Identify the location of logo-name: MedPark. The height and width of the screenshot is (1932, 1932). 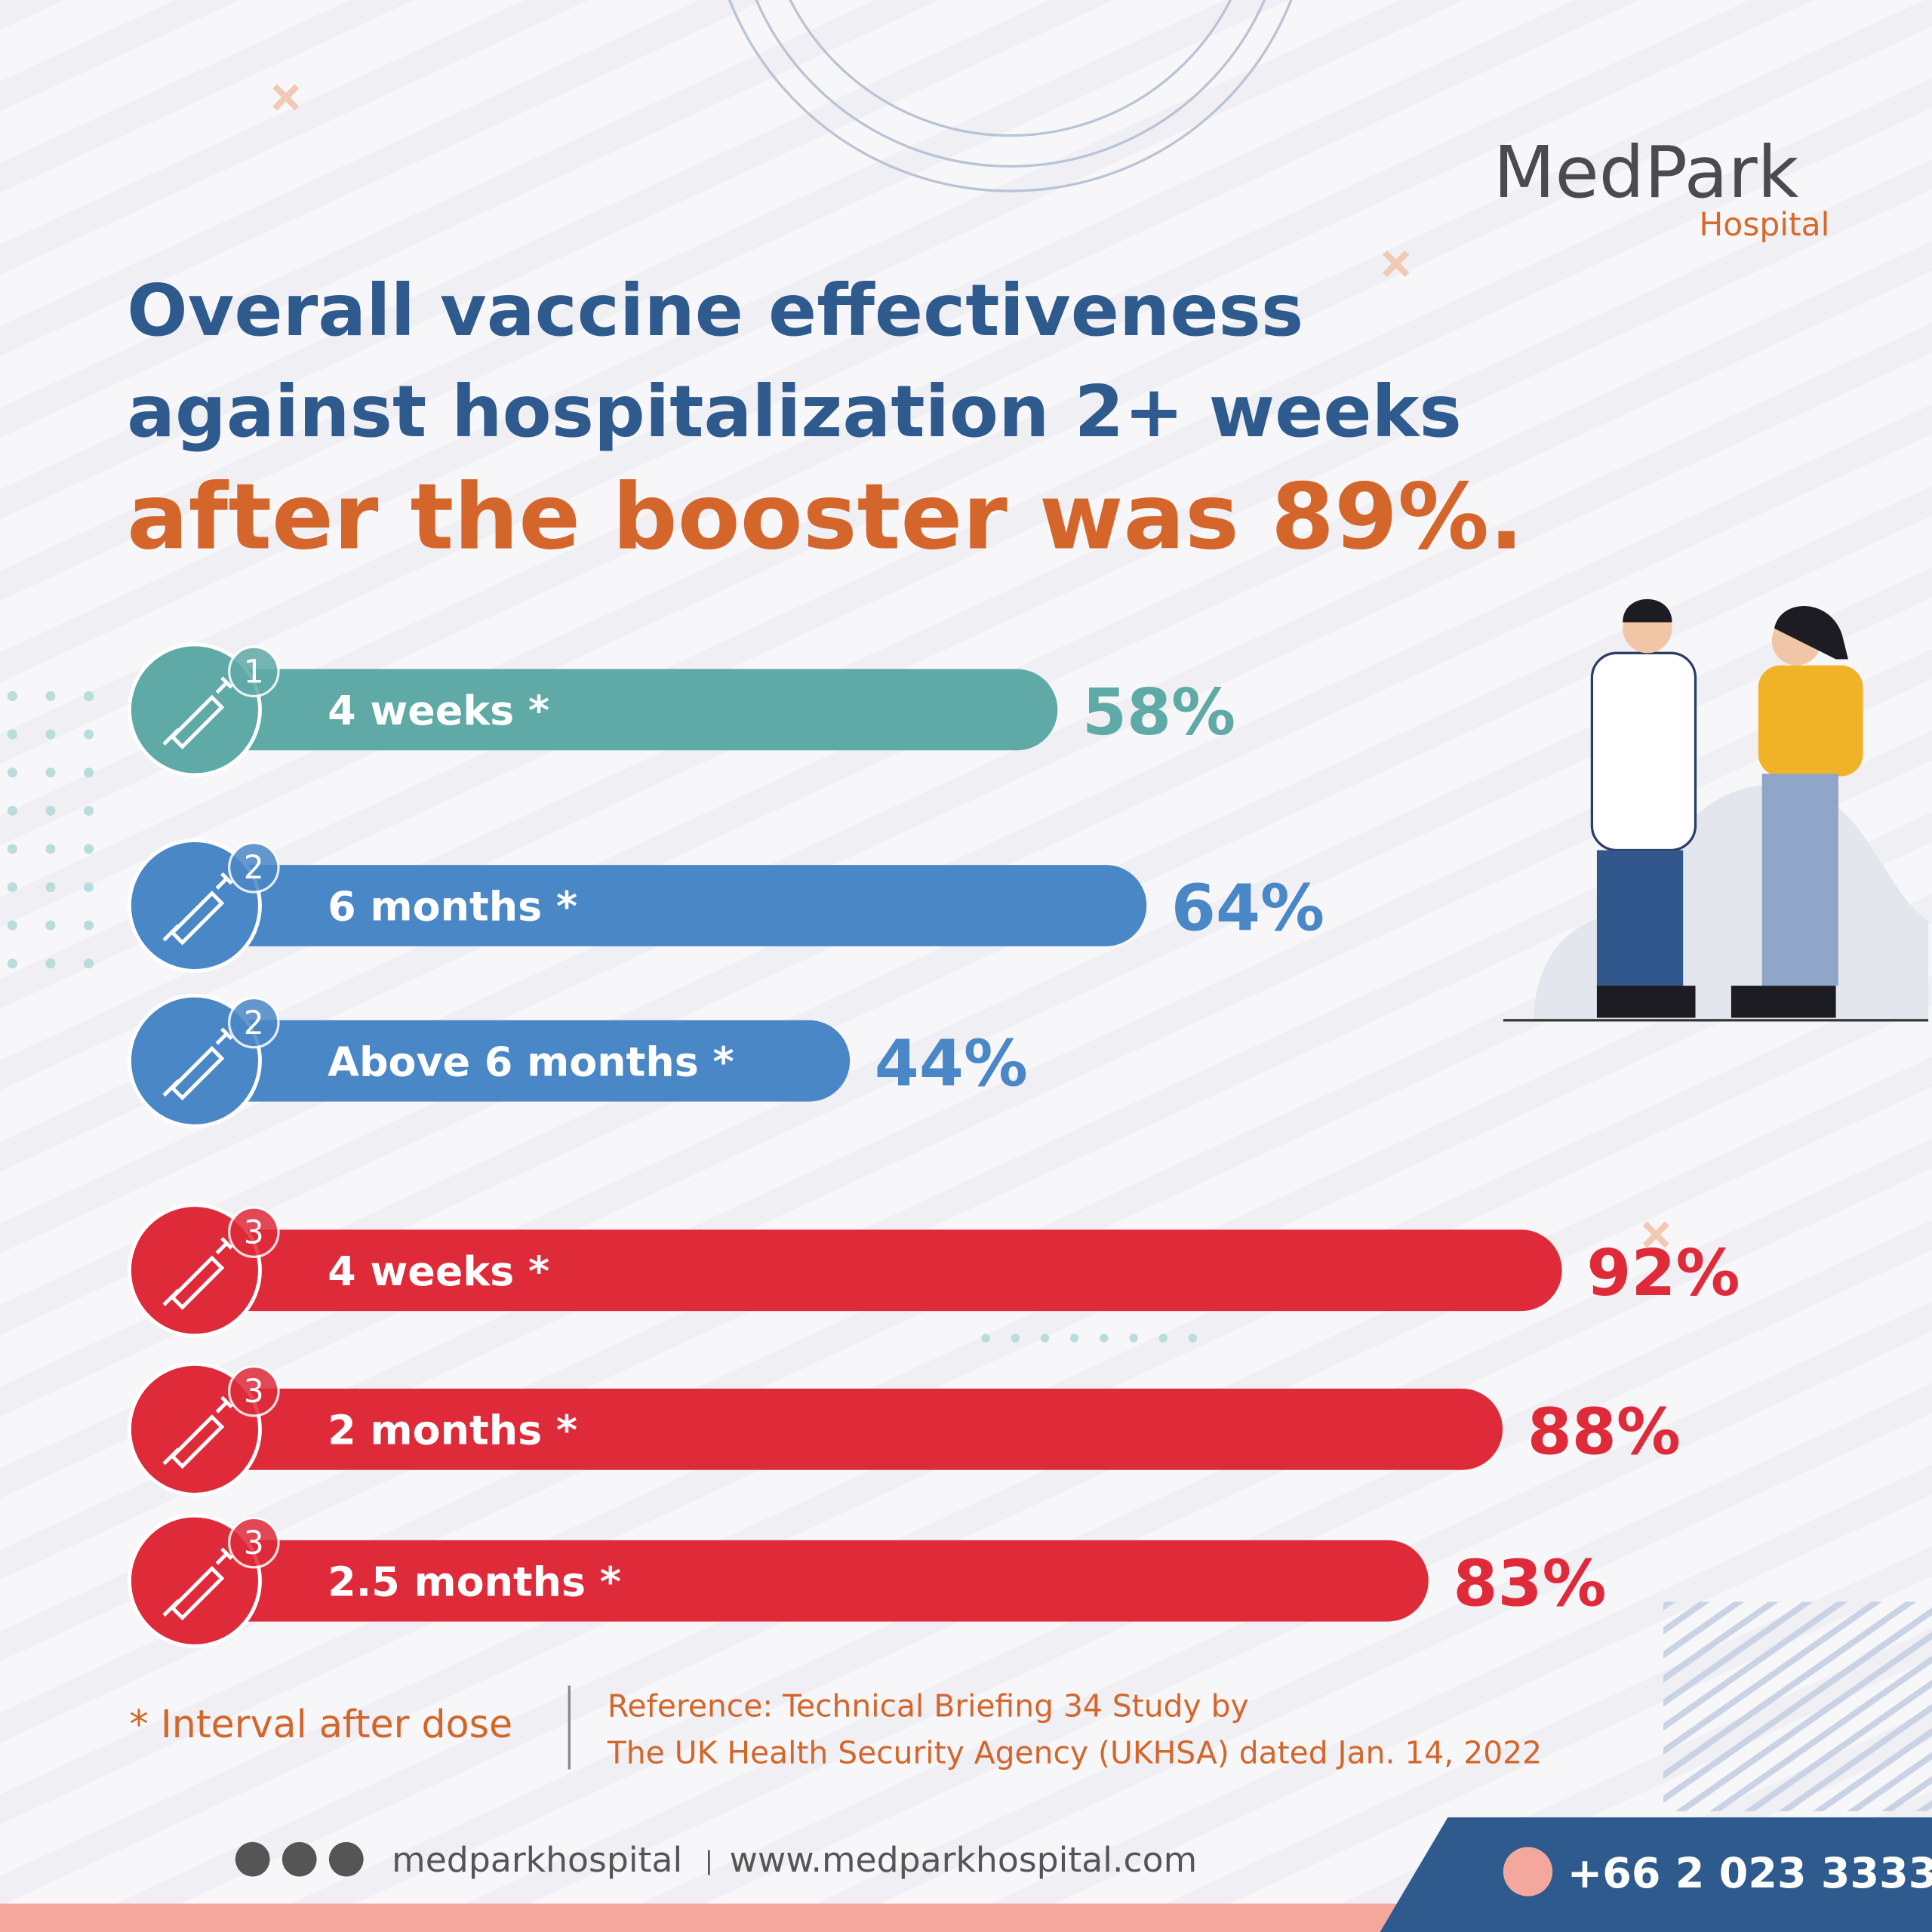
(1646, 172).